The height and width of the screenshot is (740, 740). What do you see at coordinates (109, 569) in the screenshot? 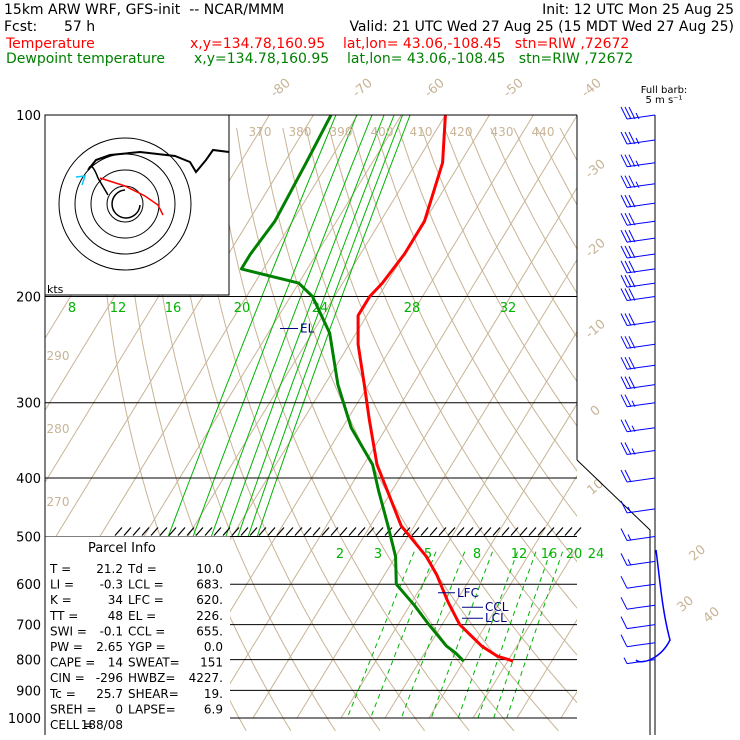
I see `parcel-value: 21.2` at bounding box center [109, 569].